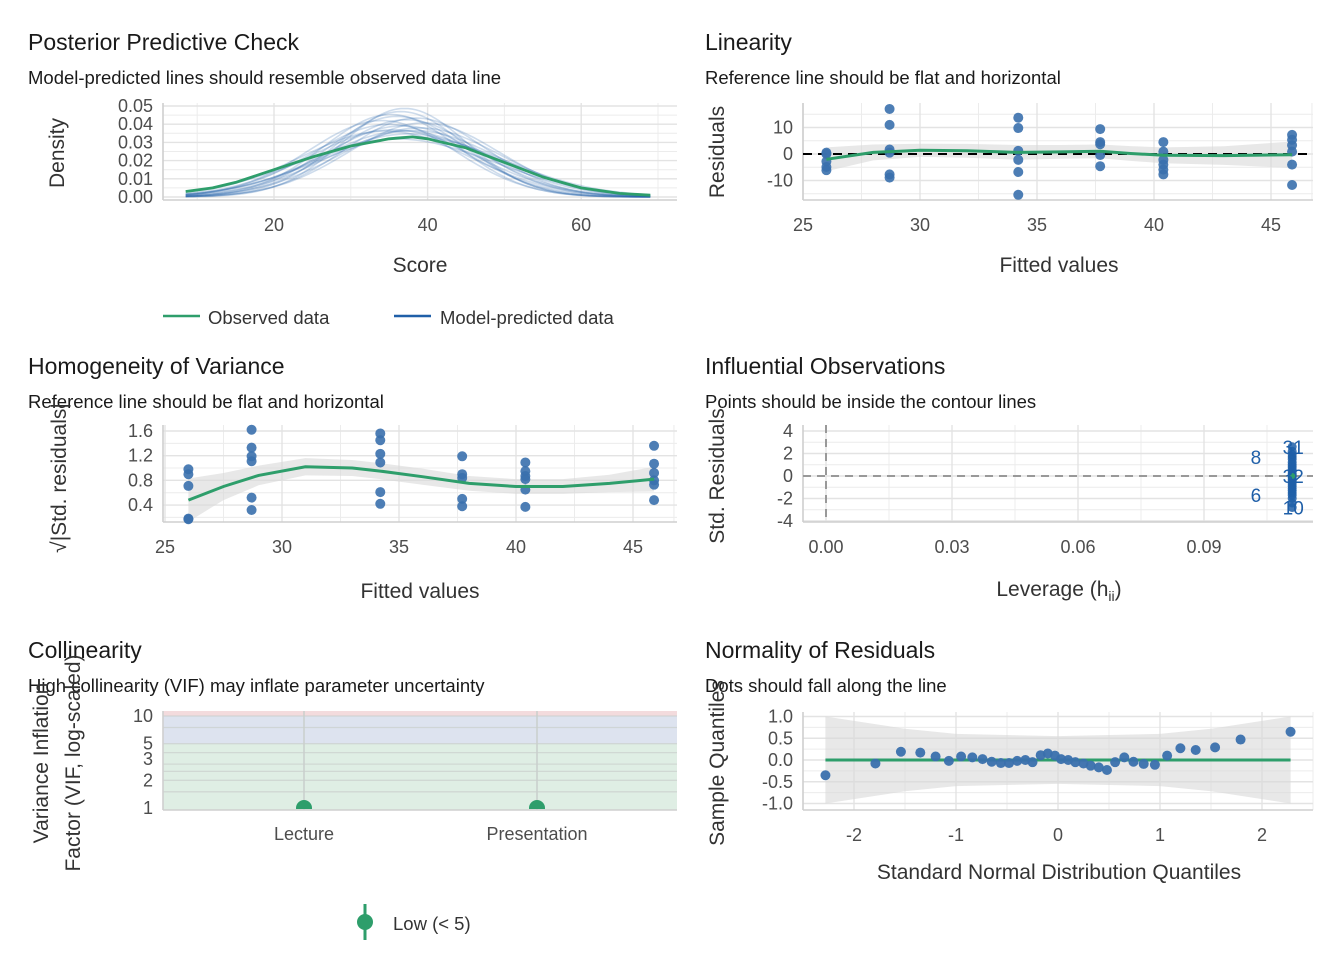 Image resolution: width=1344 pixels, height=960 pixels. I want to click on y-tick-label: 0.04, so click(135, 124).